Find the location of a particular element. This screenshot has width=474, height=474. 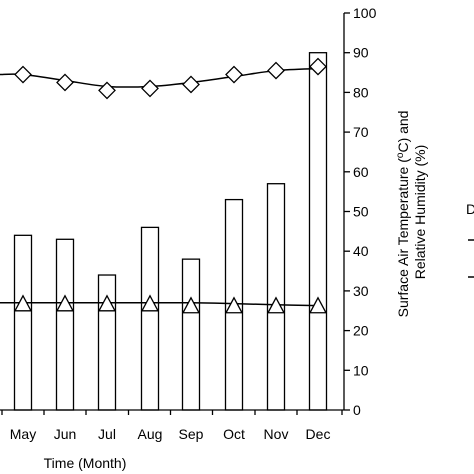

humidity-marker-may is located at coordinates (23, 74).